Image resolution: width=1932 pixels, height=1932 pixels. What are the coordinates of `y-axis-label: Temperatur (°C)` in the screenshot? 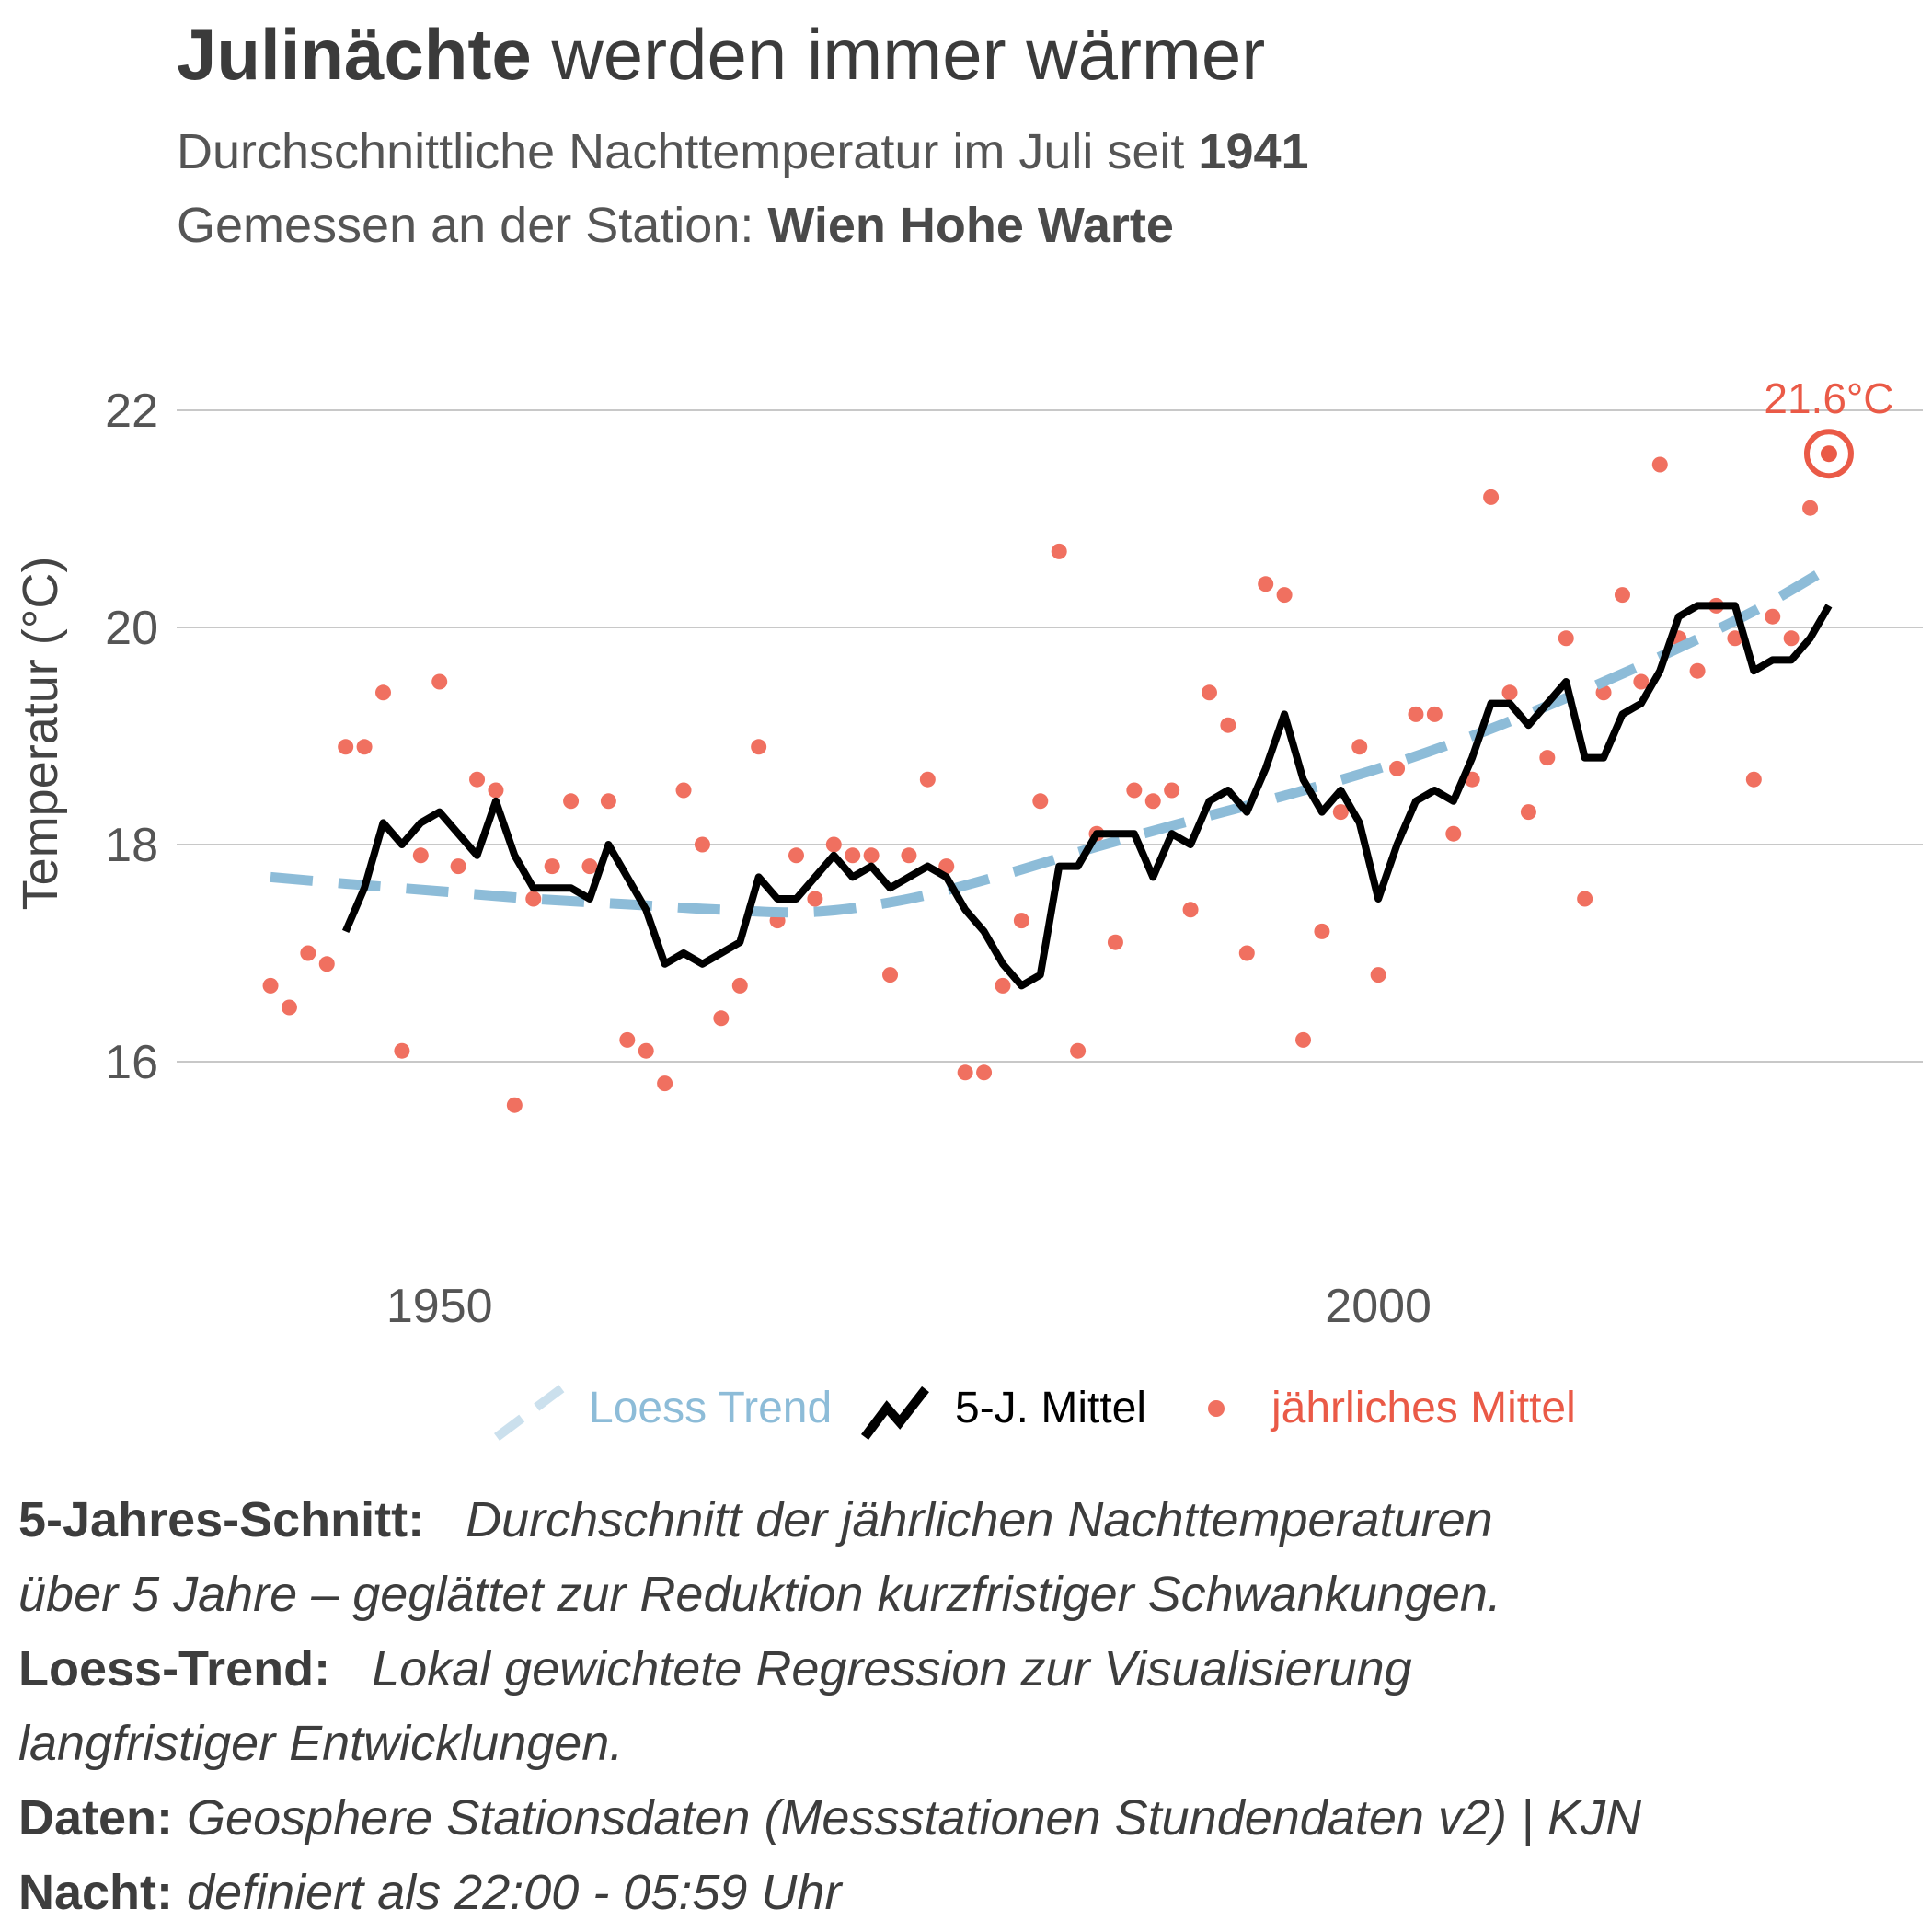 It's located at (40, 734).